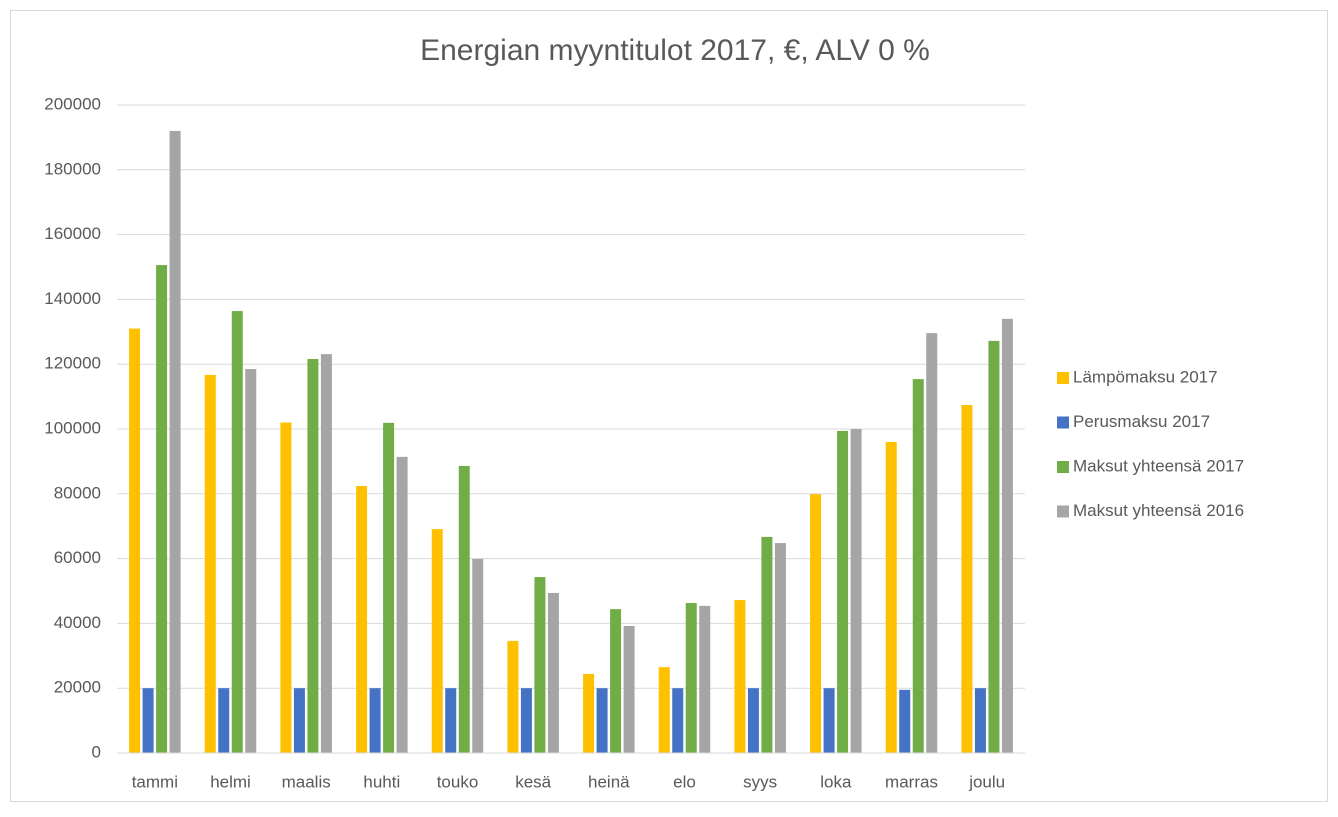 The height and width of the screenshot is (817, 1338). What do you see at coordinates (684, 781) in the screenshot?
I see `x-tick-label: elo` at bounding box center [684, 781].